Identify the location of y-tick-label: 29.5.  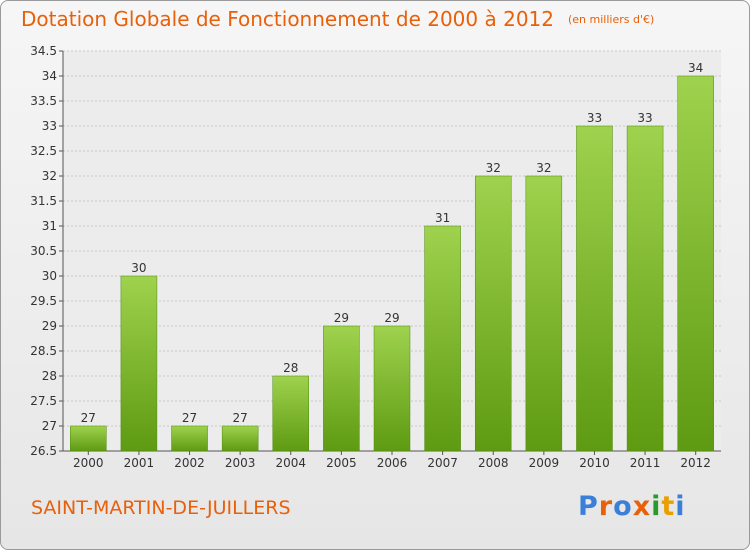
(43, 301).